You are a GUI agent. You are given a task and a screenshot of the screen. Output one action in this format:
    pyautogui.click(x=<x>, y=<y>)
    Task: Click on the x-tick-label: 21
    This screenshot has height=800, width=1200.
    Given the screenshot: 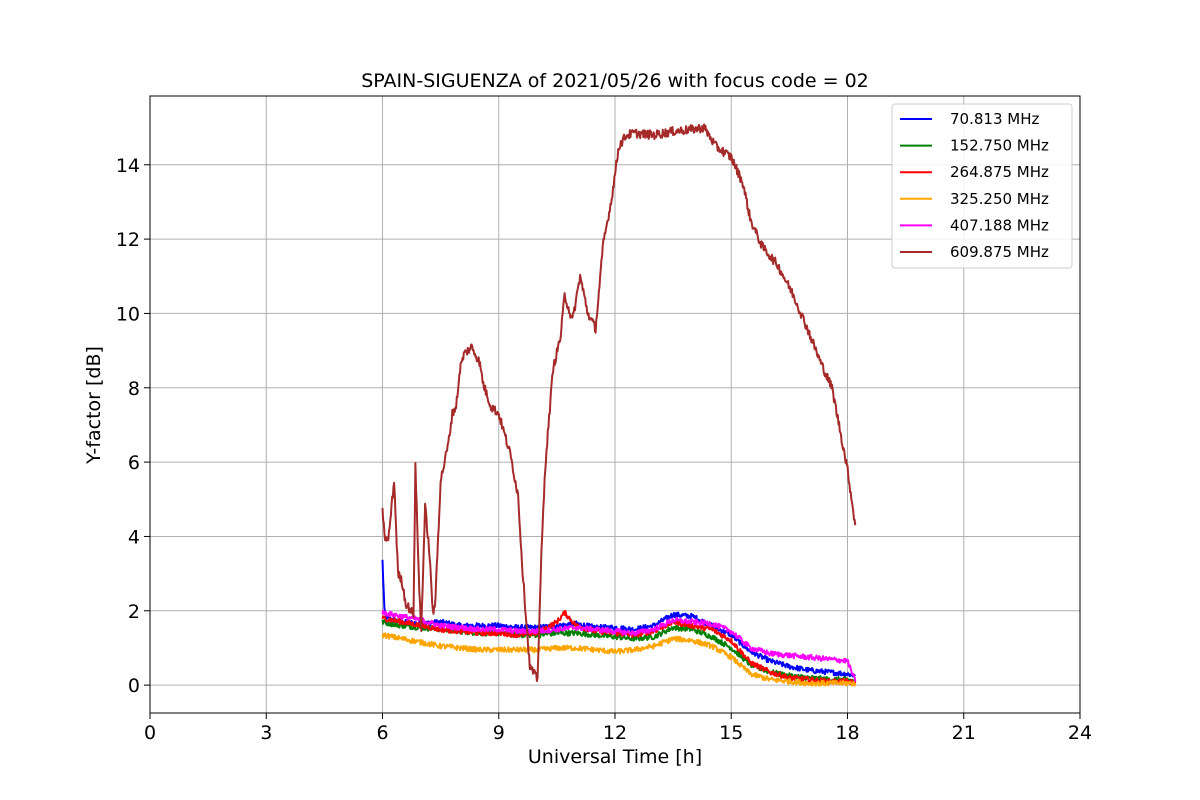 What is the action you would take?
    pyautogui.click(x=964, y=733)
    